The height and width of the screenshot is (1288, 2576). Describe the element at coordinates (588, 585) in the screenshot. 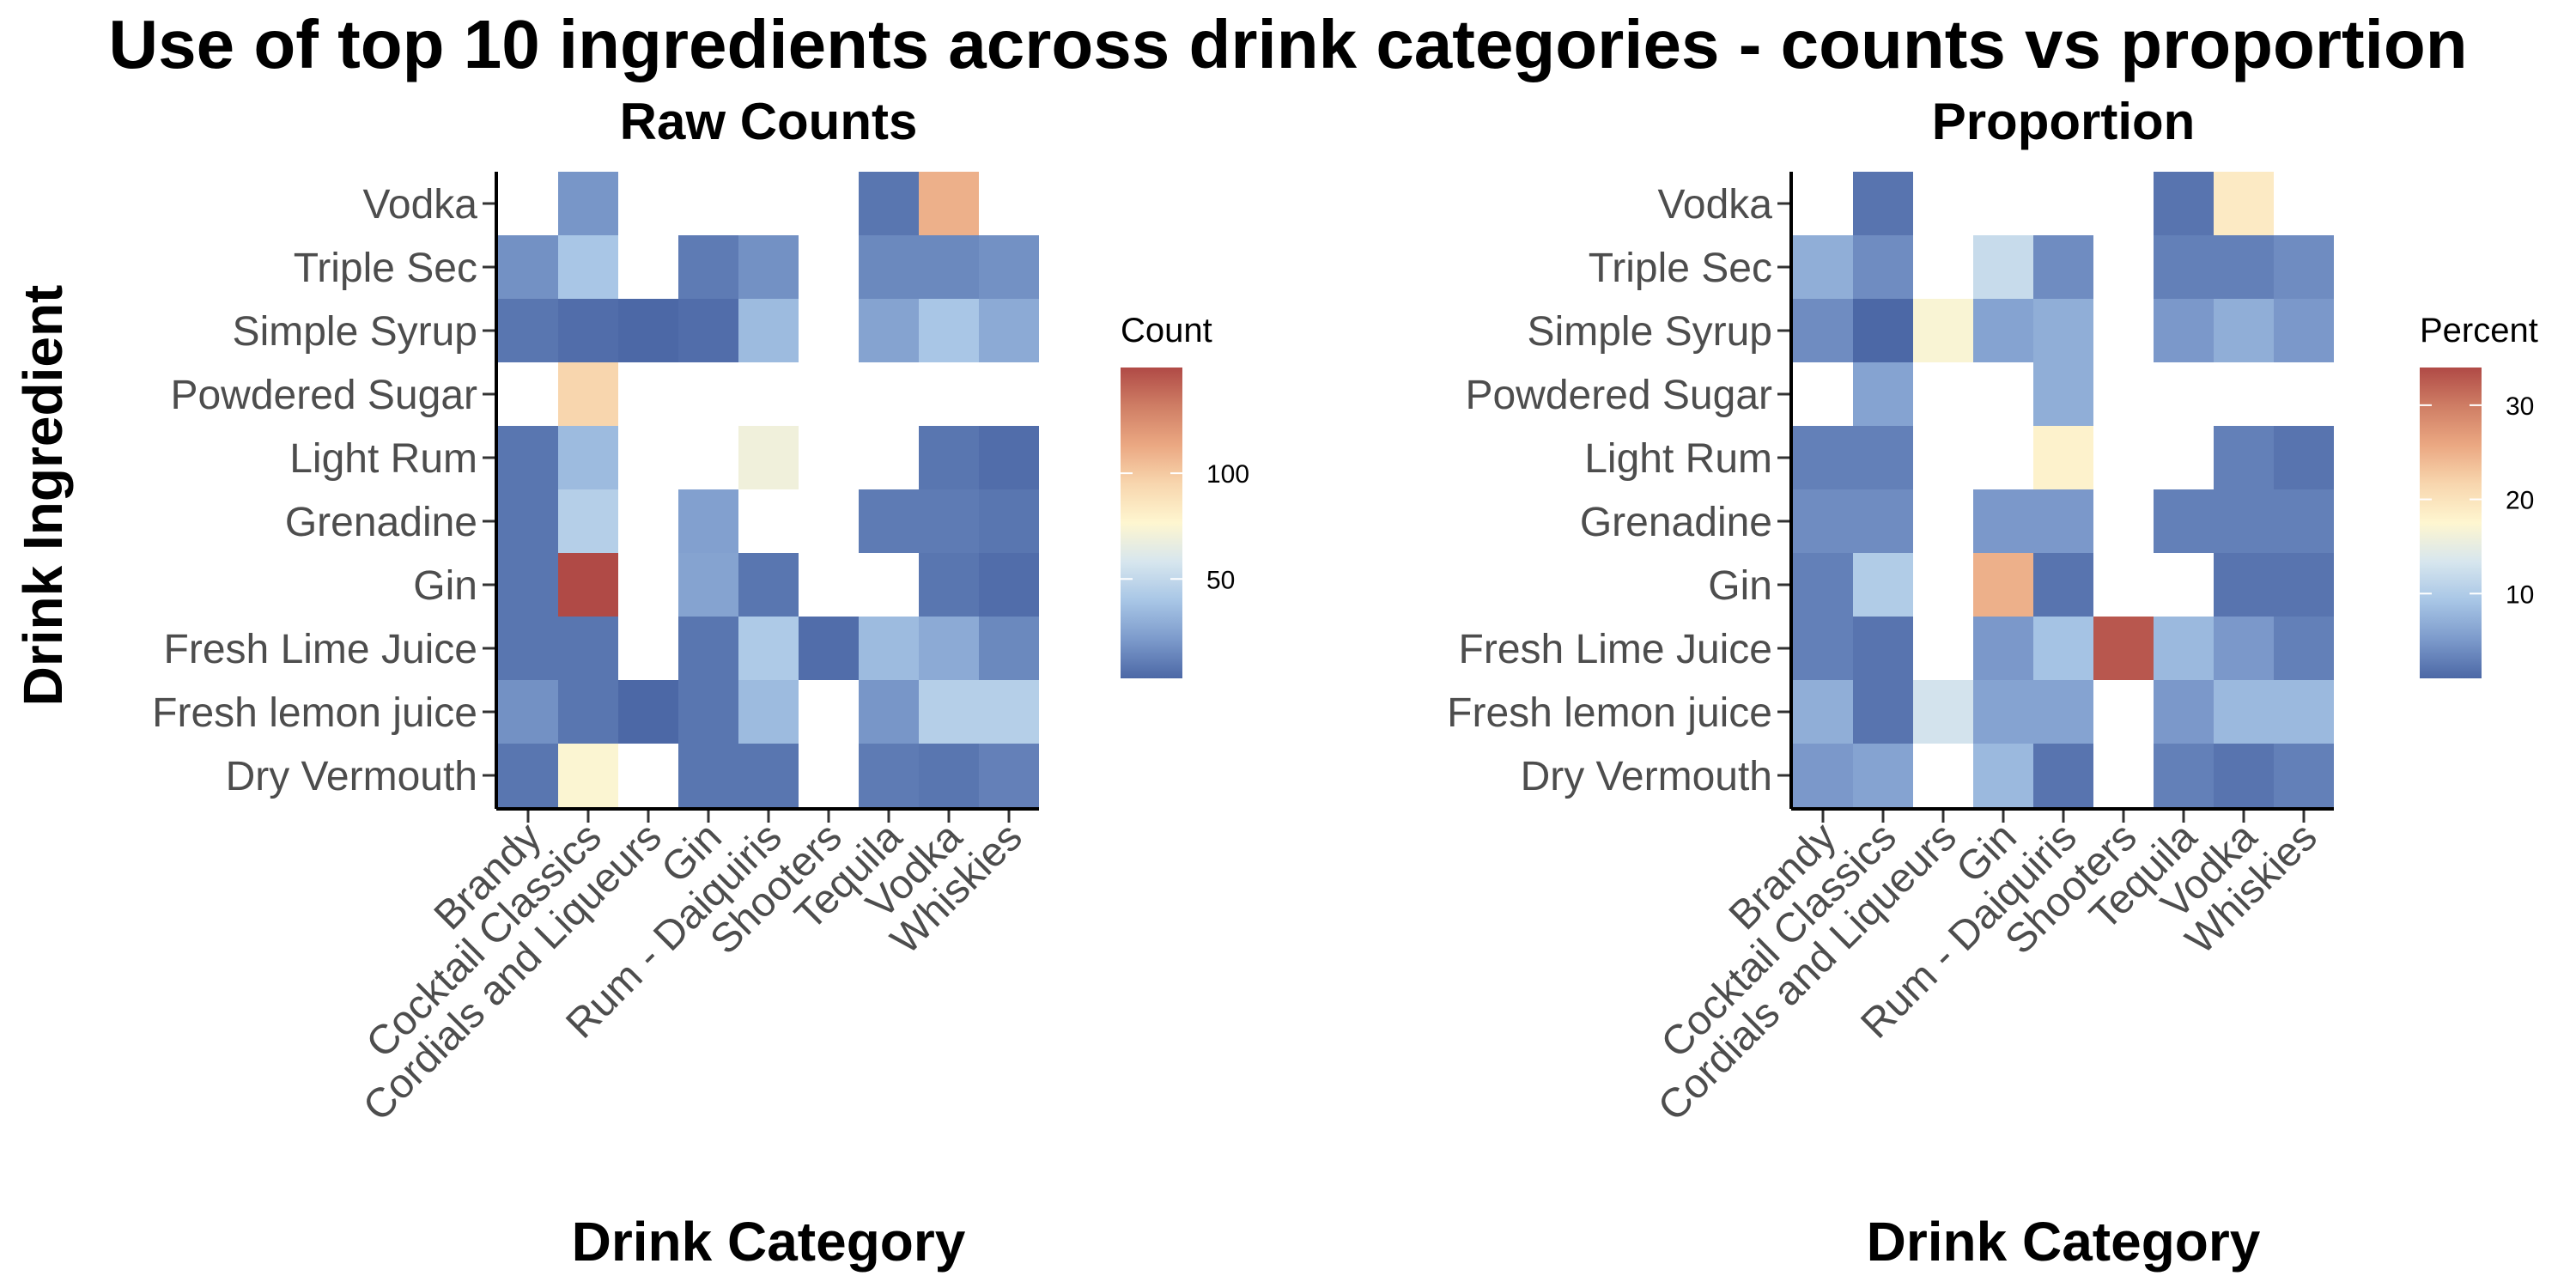

I see `heatmap-cell-gin-cocktail-classics` at that location.